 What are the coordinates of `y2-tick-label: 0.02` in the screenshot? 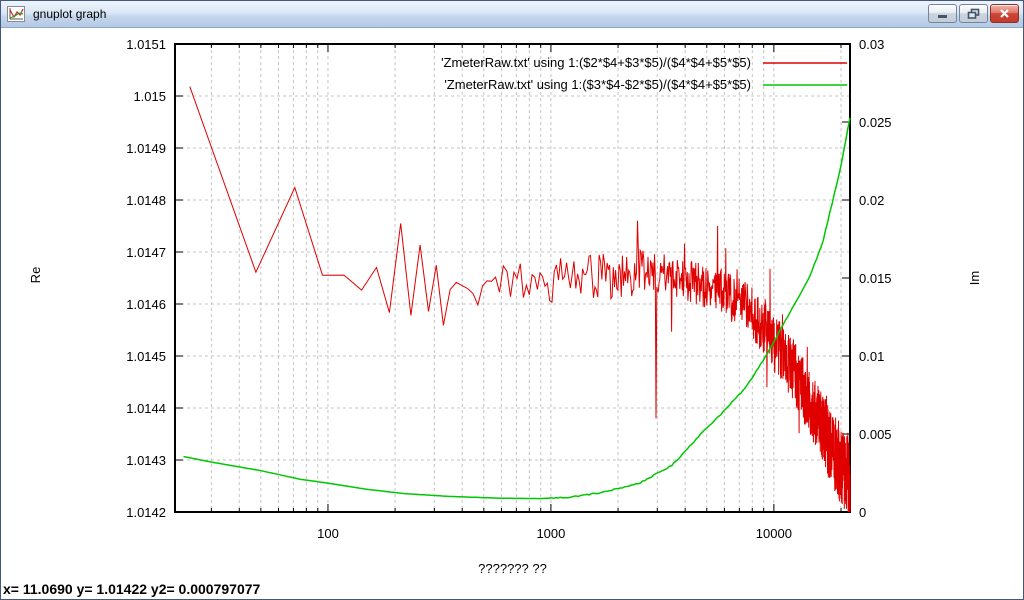 It's located at (871, 200).